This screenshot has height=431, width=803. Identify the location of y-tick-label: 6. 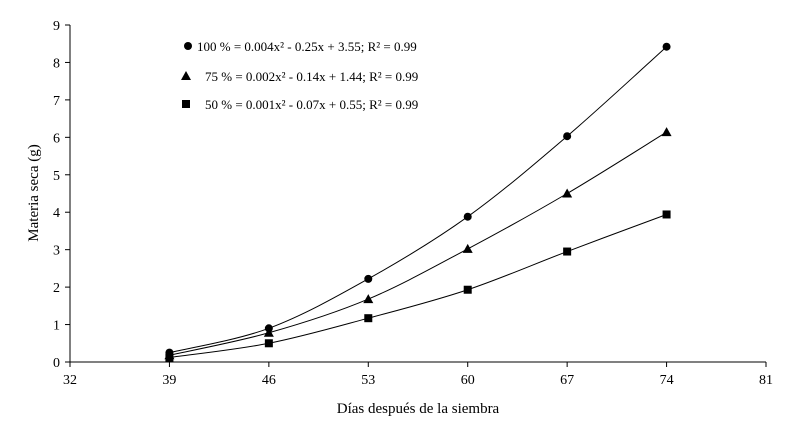
(56, 138).